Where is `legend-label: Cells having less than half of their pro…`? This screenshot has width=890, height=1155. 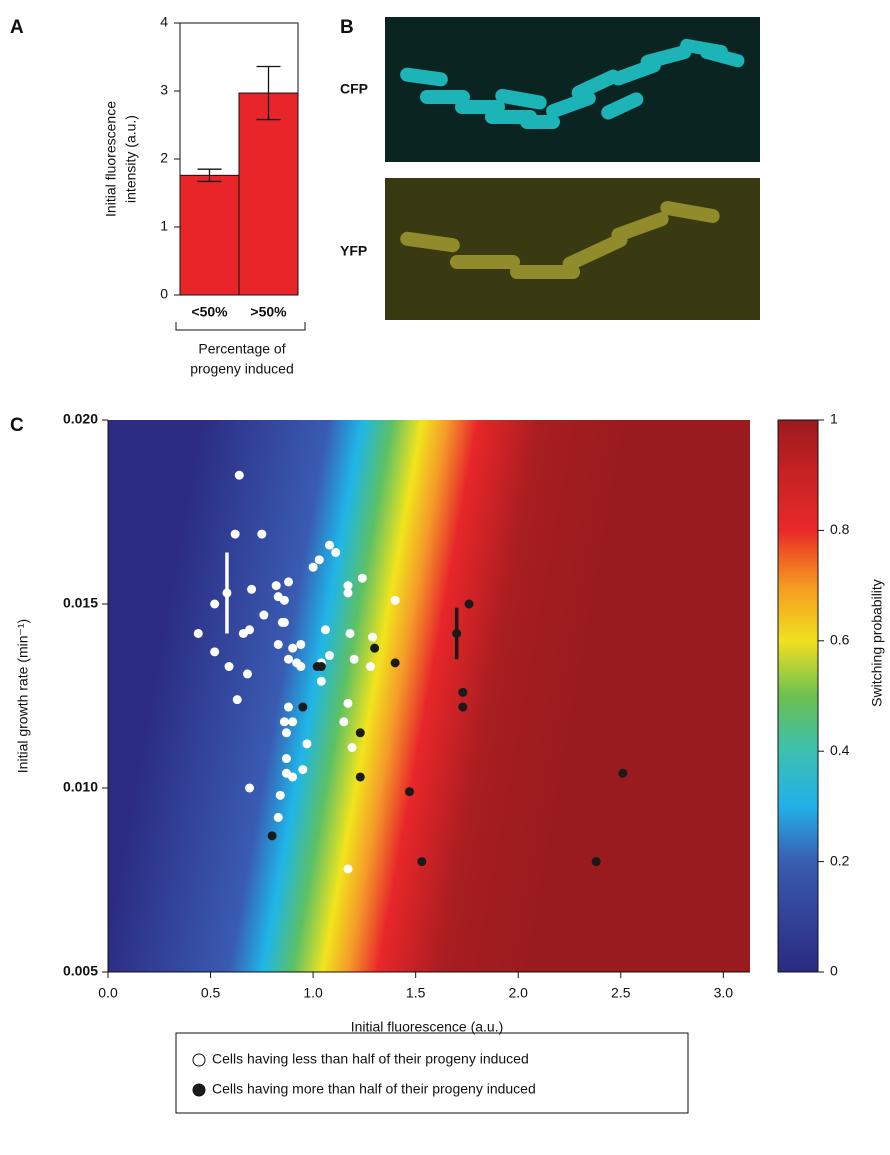 legend-label: Cells having less than half of their pro… is located at coordinates (370, 1059).